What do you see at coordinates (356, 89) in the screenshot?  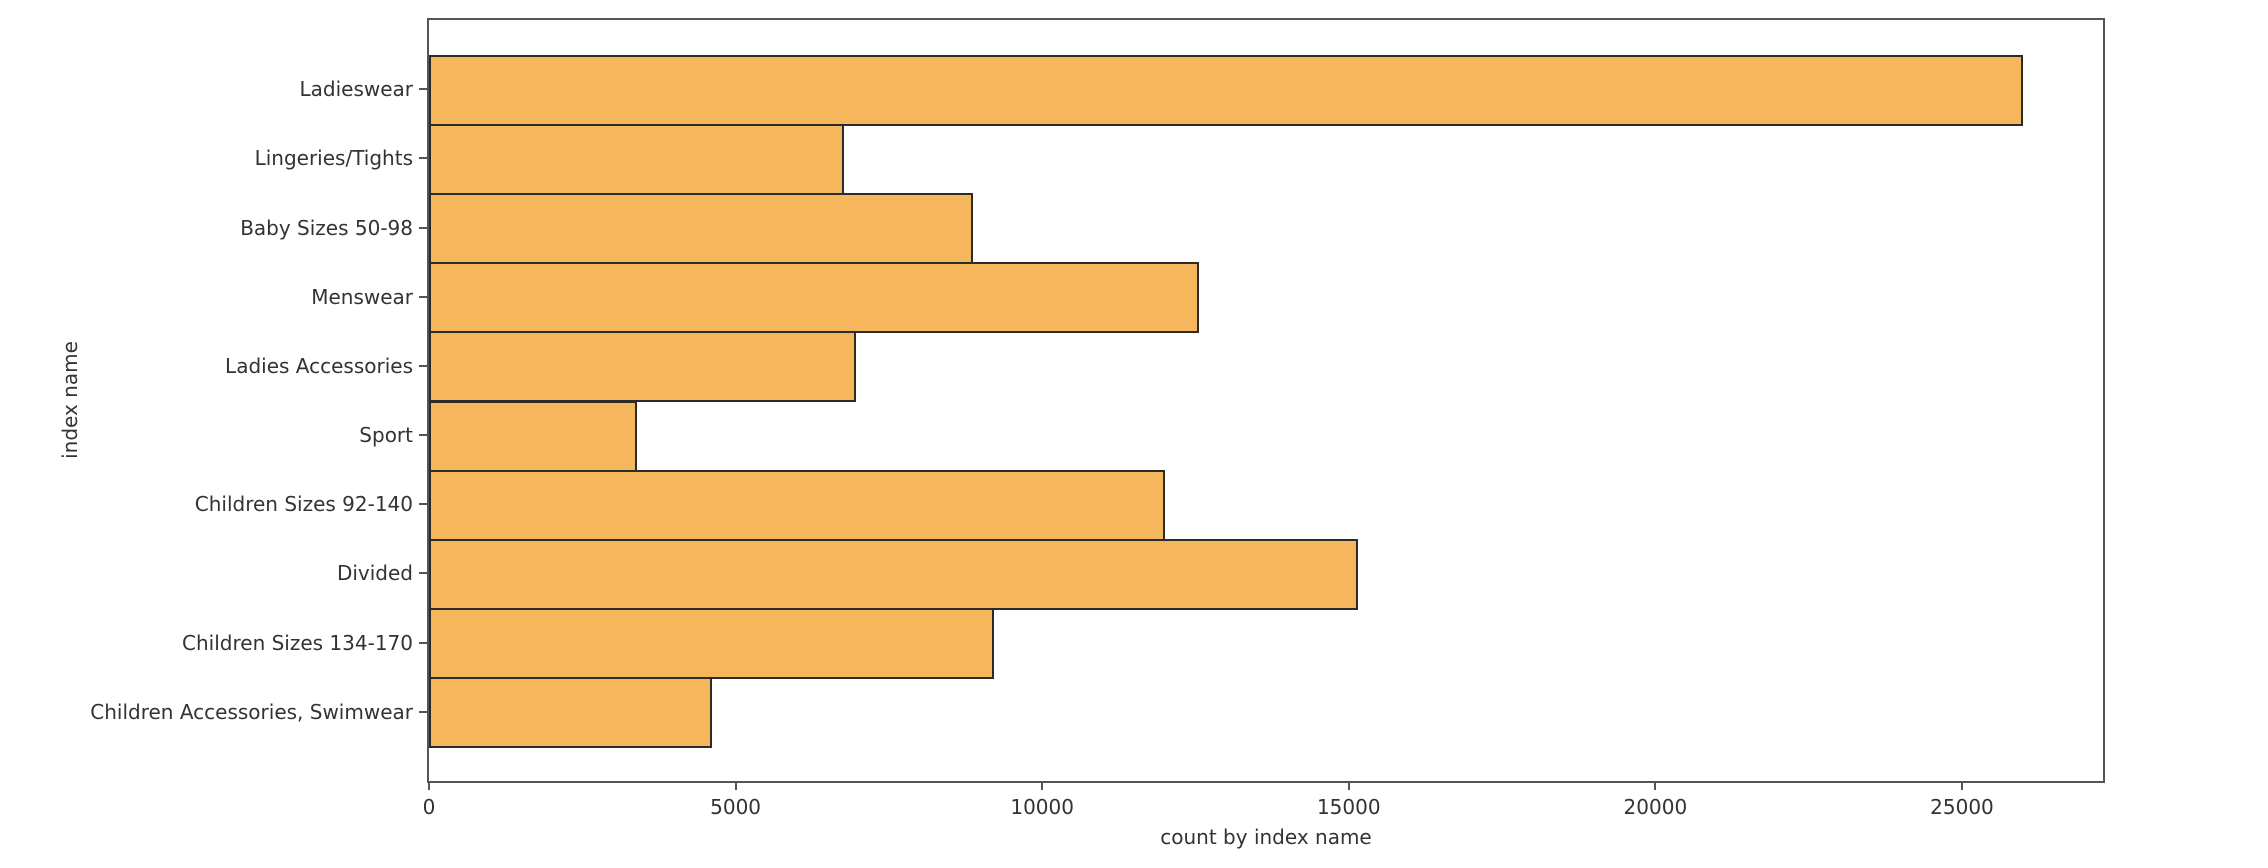 I see `y-tick-label: Ladieswear` at bounding box center [356, 89].